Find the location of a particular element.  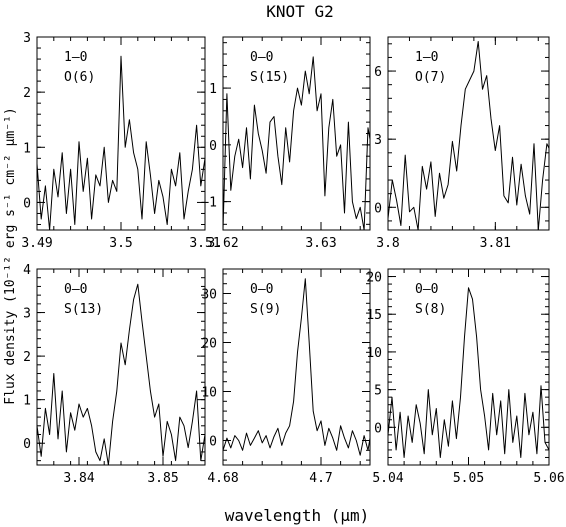

panel-3: 3.8 3.81 0 3 6 1–0 O(7) is located at coordinates (462, 143).